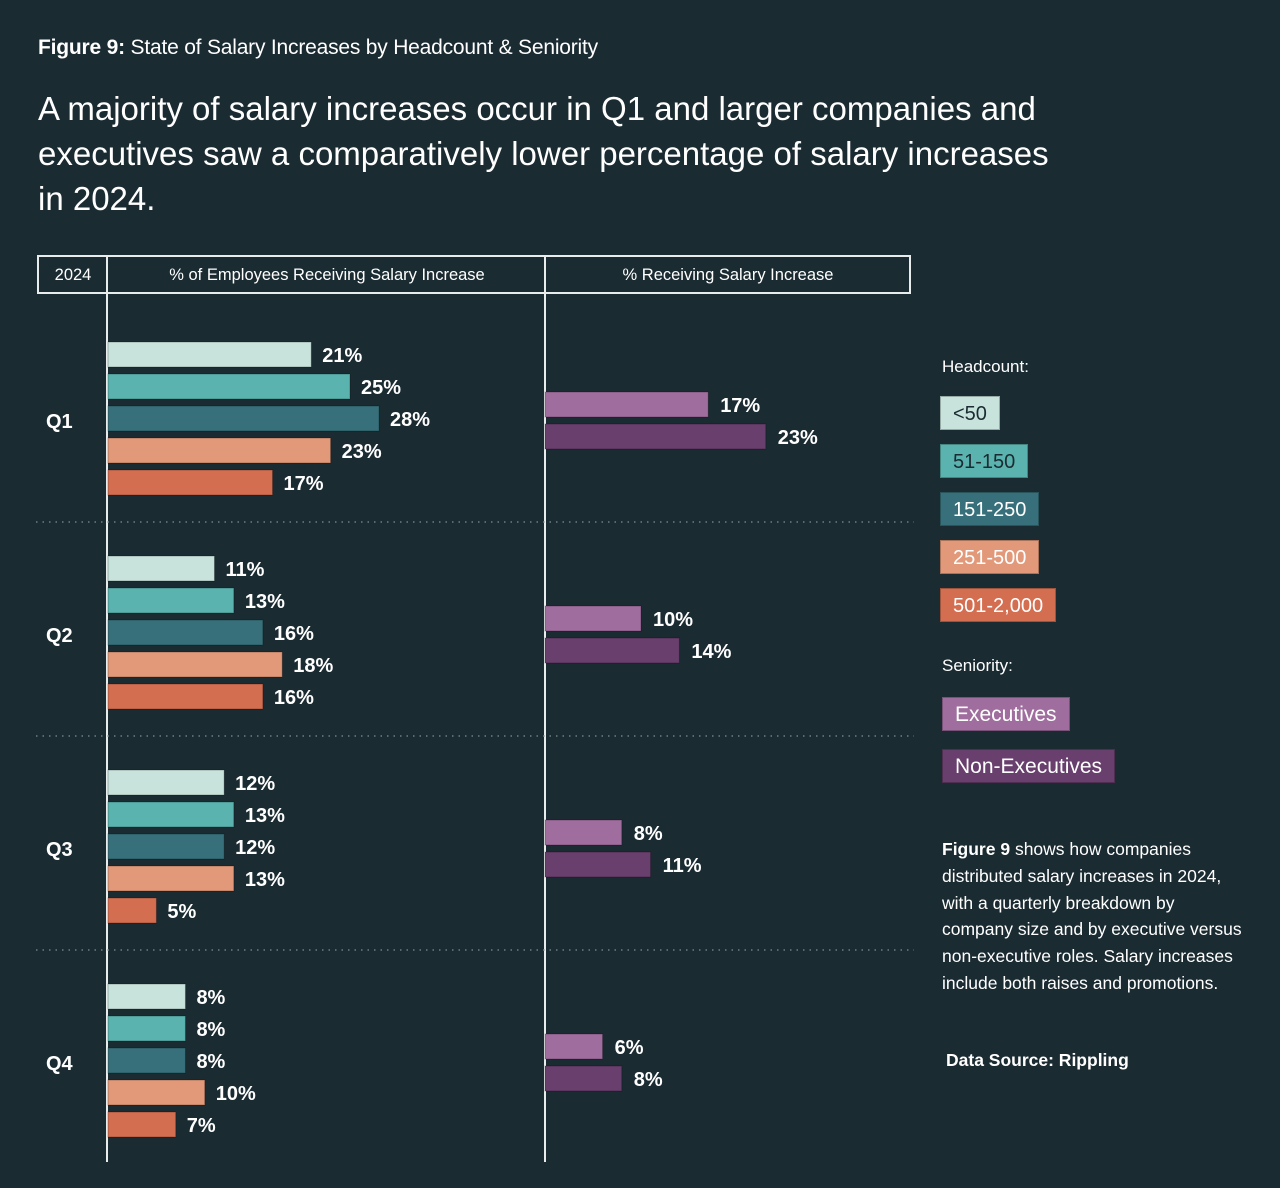 The image size is (1280, 1188). I want to click on legend-item: Non-Executives, so click(1029, 766).